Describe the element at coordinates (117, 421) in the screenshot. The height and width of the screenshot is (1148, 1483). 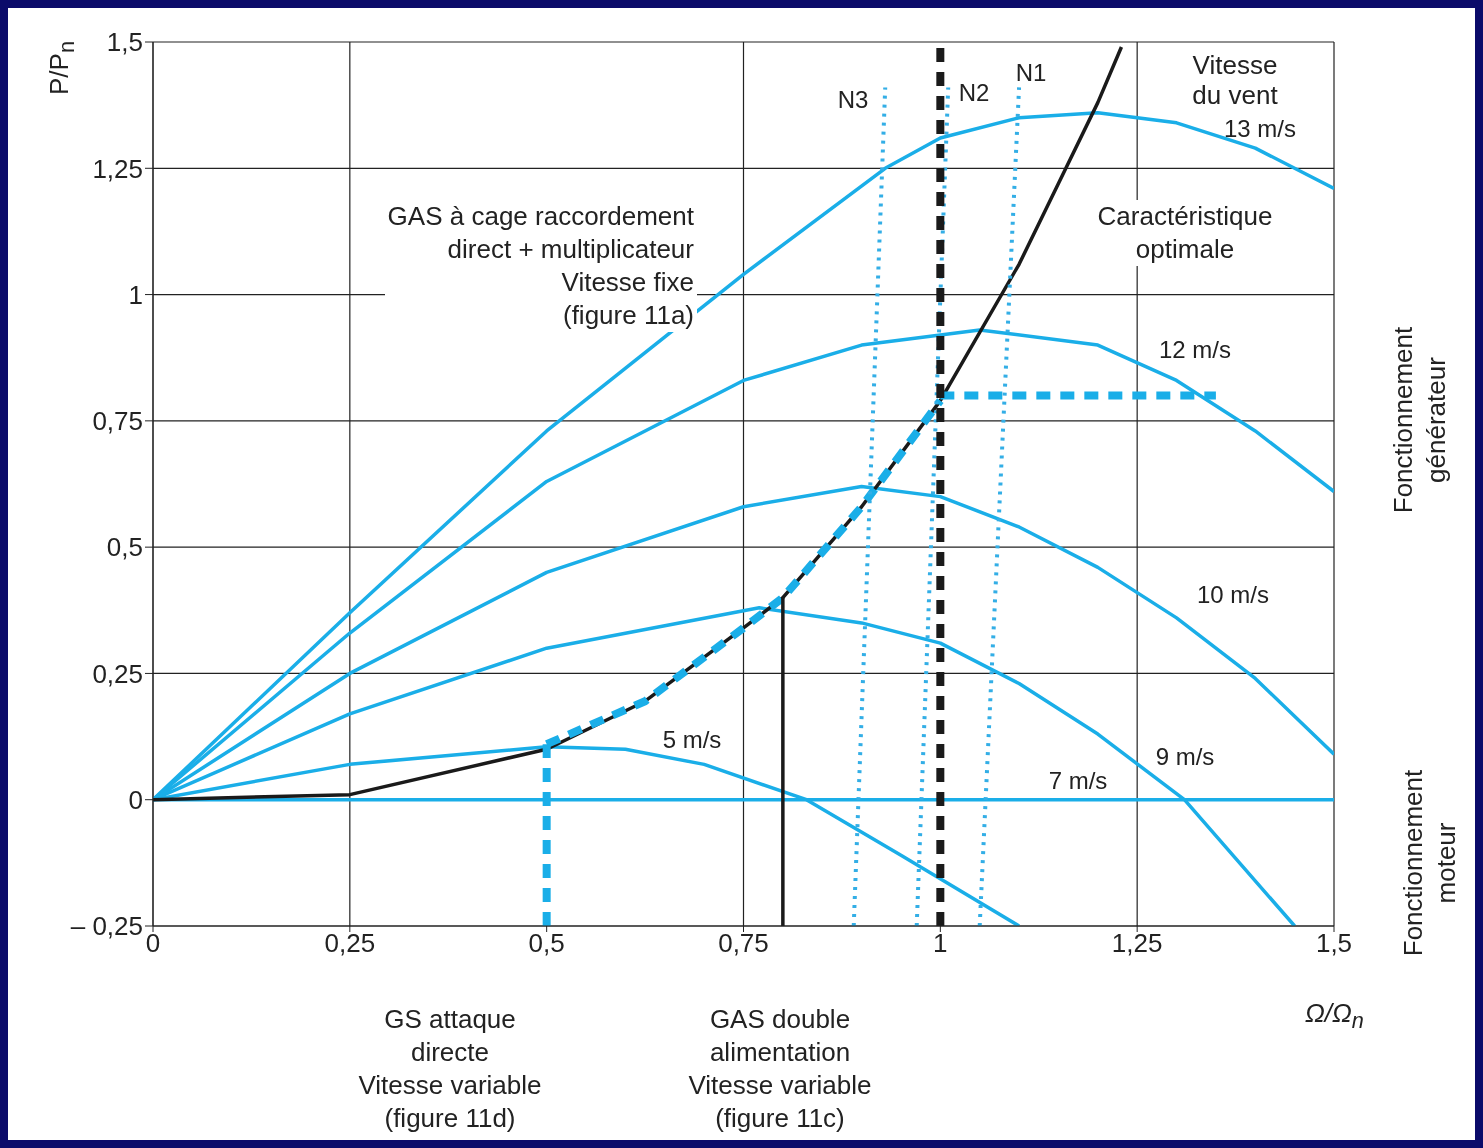
I see `y-tick-label: 0,75` at that location.